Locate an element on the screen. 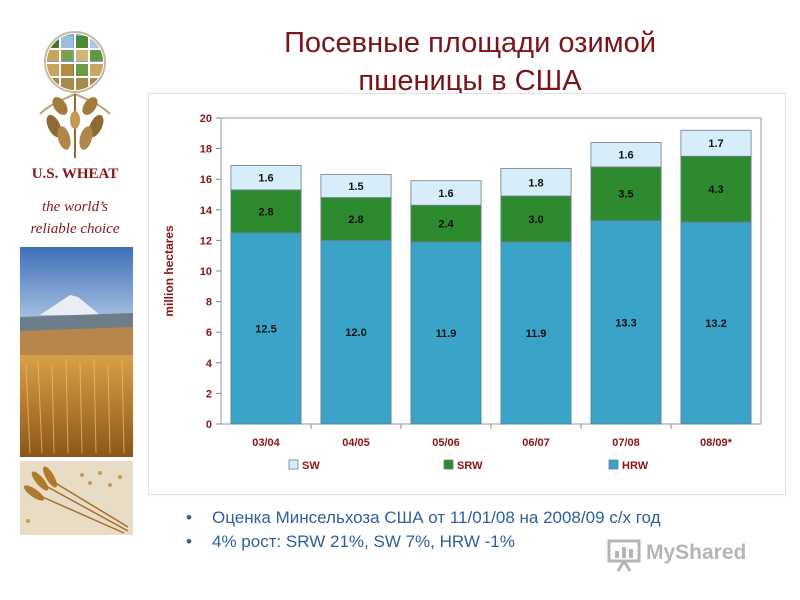  data-label: 1.5 is located at coordinates (355, 187).